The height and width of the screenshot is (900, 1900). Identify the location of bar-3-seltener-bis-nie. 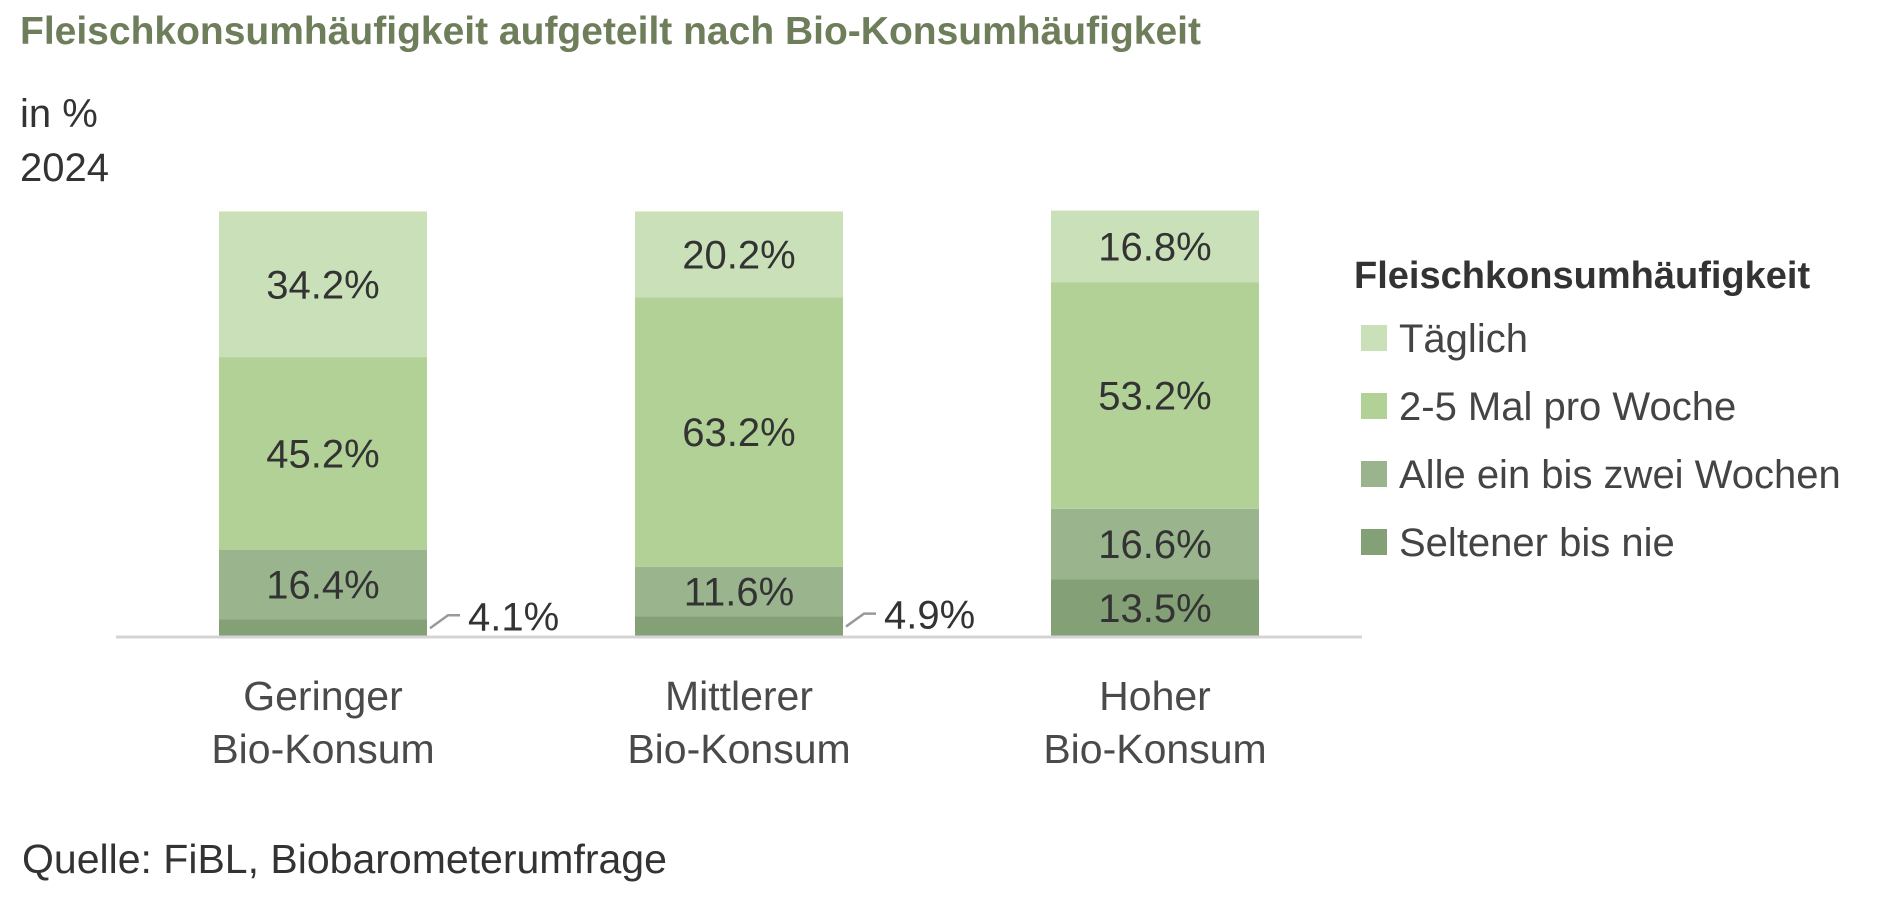
(1155, 608).